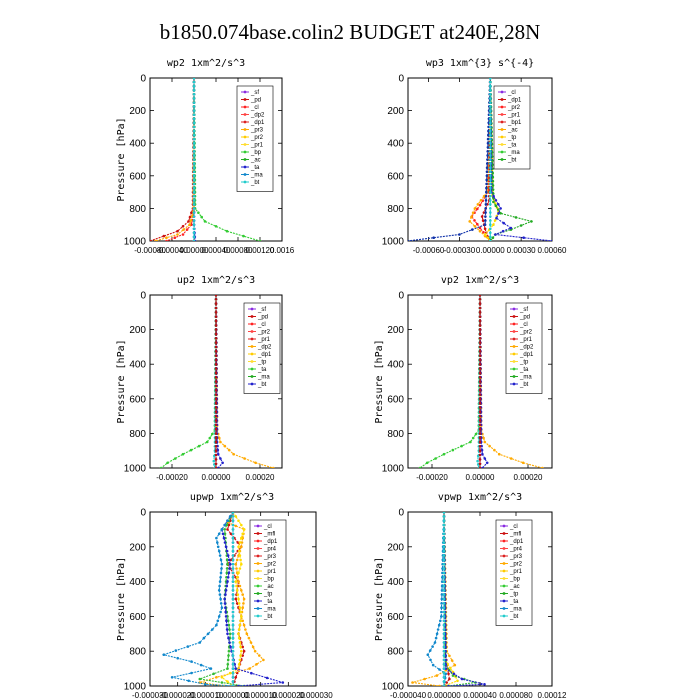  What do you see at coordinates (150, 250) in the screenshot?
I see `x-tick-label: -0.00080` at bounding box center [150, 250].